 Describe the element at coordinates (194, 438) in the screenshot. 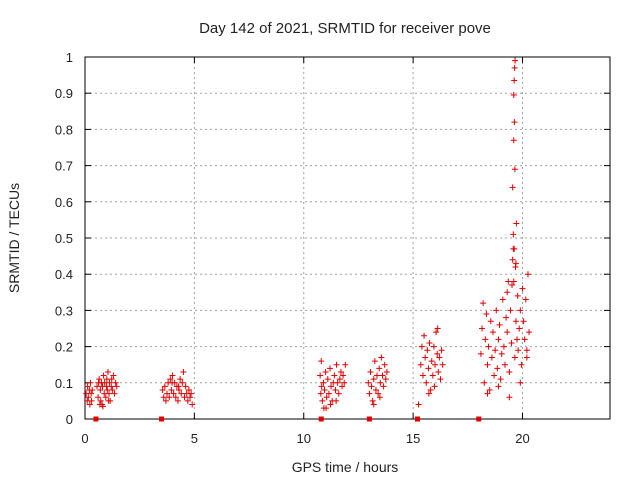

I see `x-tick-label: 5` at that location.